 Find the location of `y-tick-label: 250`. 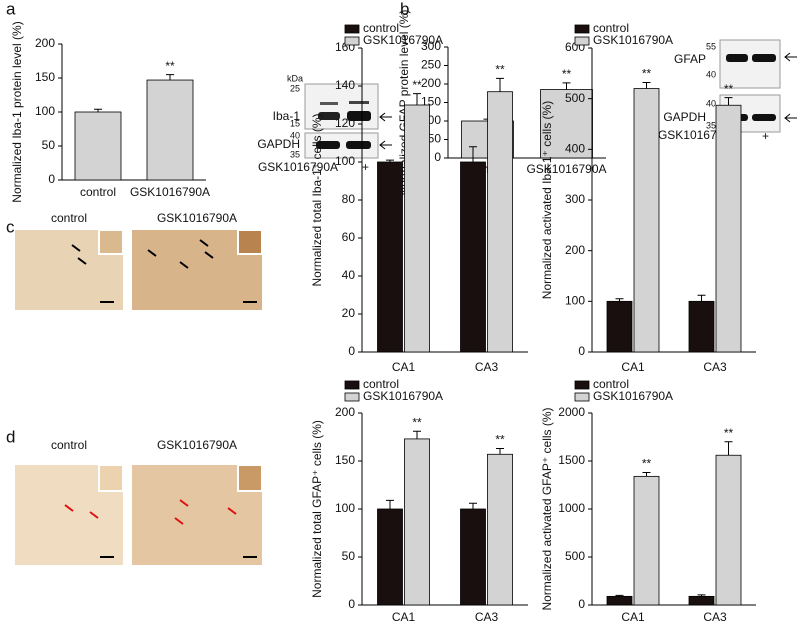

y-tick-label: 250 is located at coordinates (431, 65).